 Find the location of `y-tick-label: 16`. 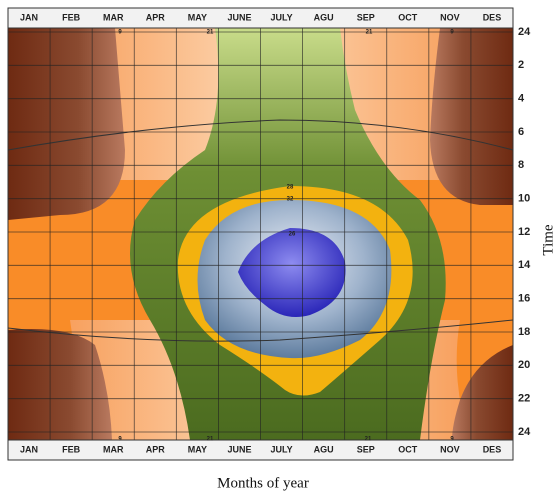

y-tick-label: 16 is located at coordinates (524, 299).